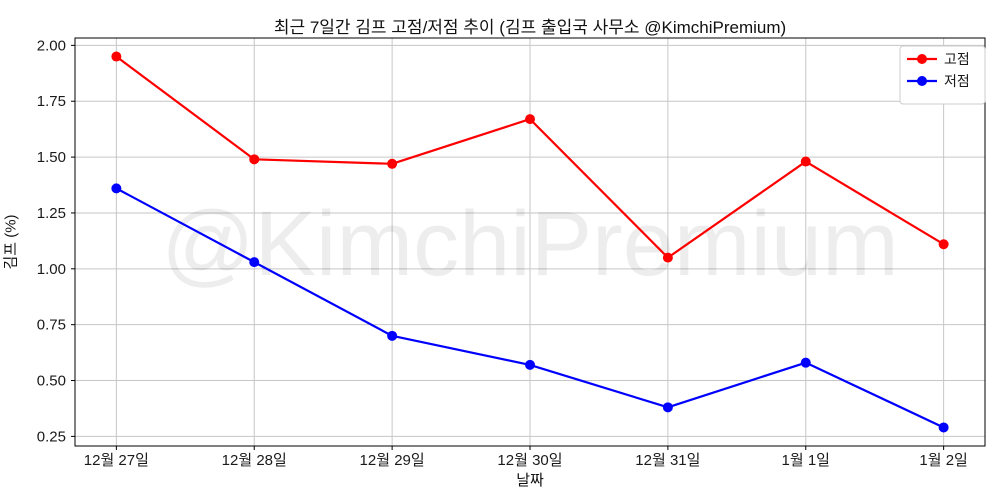  Describe the element at coordinates (51, 213) in the screenshot. I see `y-tick-label: 1.25` at that location.